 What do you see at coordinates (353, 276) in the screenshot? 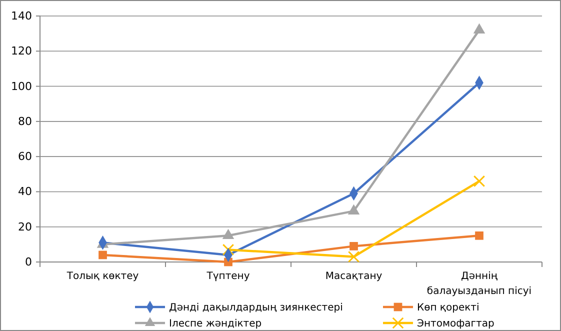
I see `x-tick-label: Масақтану` at bounding box center [353, 276].